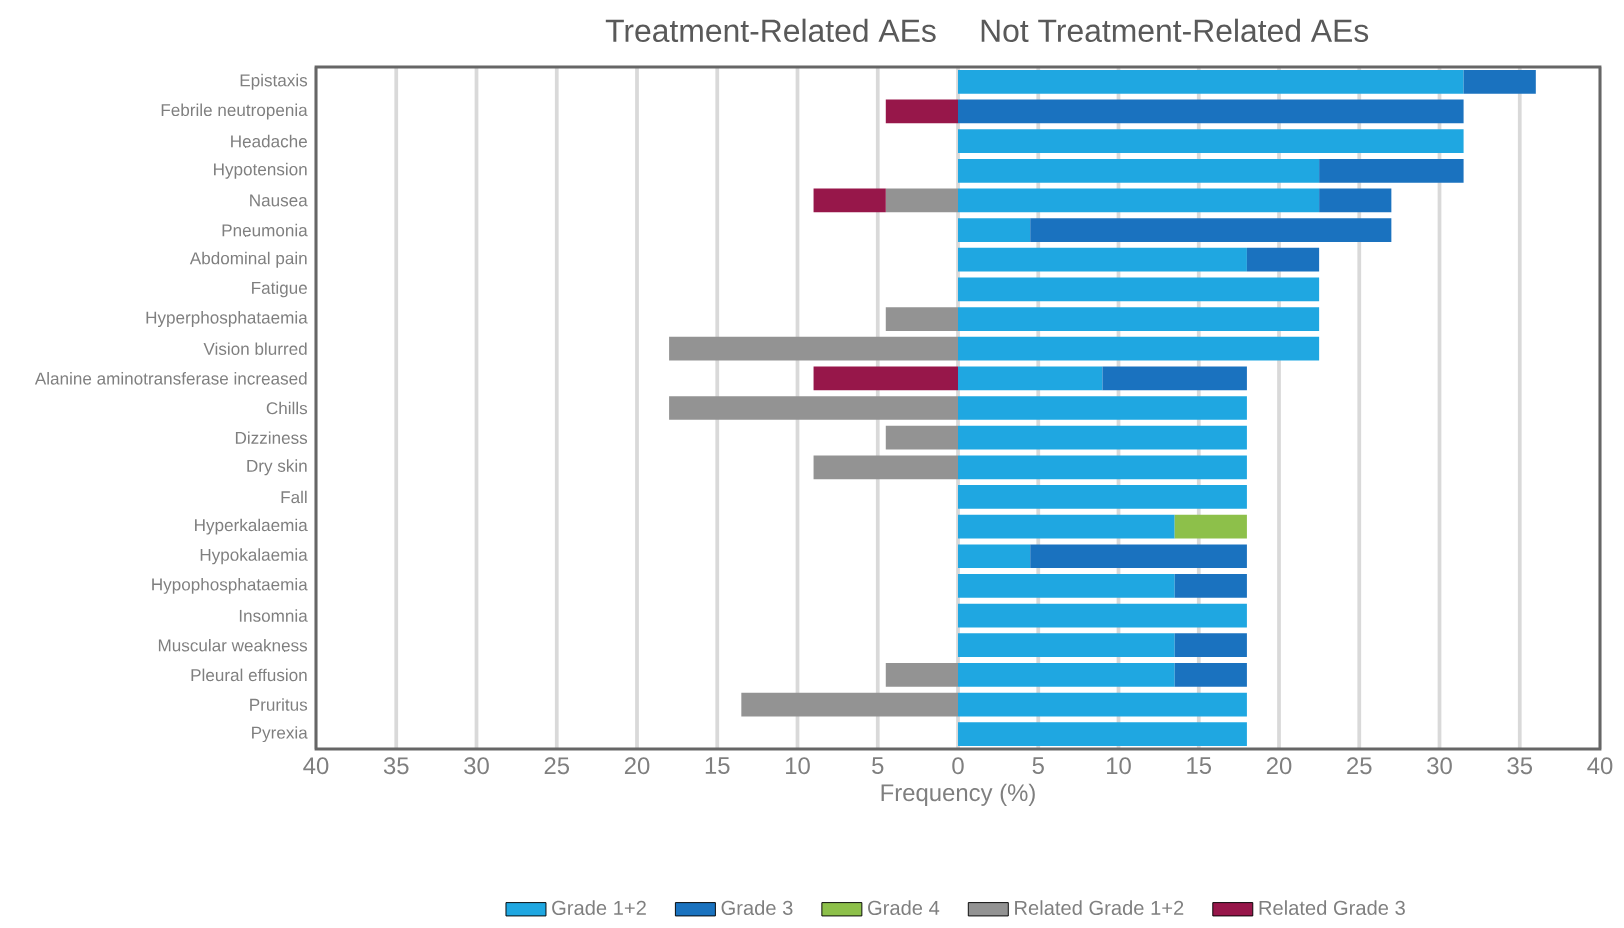 The image size is (1624, 928). Describe the element at coordinates (260, 170) in the screenshot. I see `y-tick-label: Hypotension` at that location.